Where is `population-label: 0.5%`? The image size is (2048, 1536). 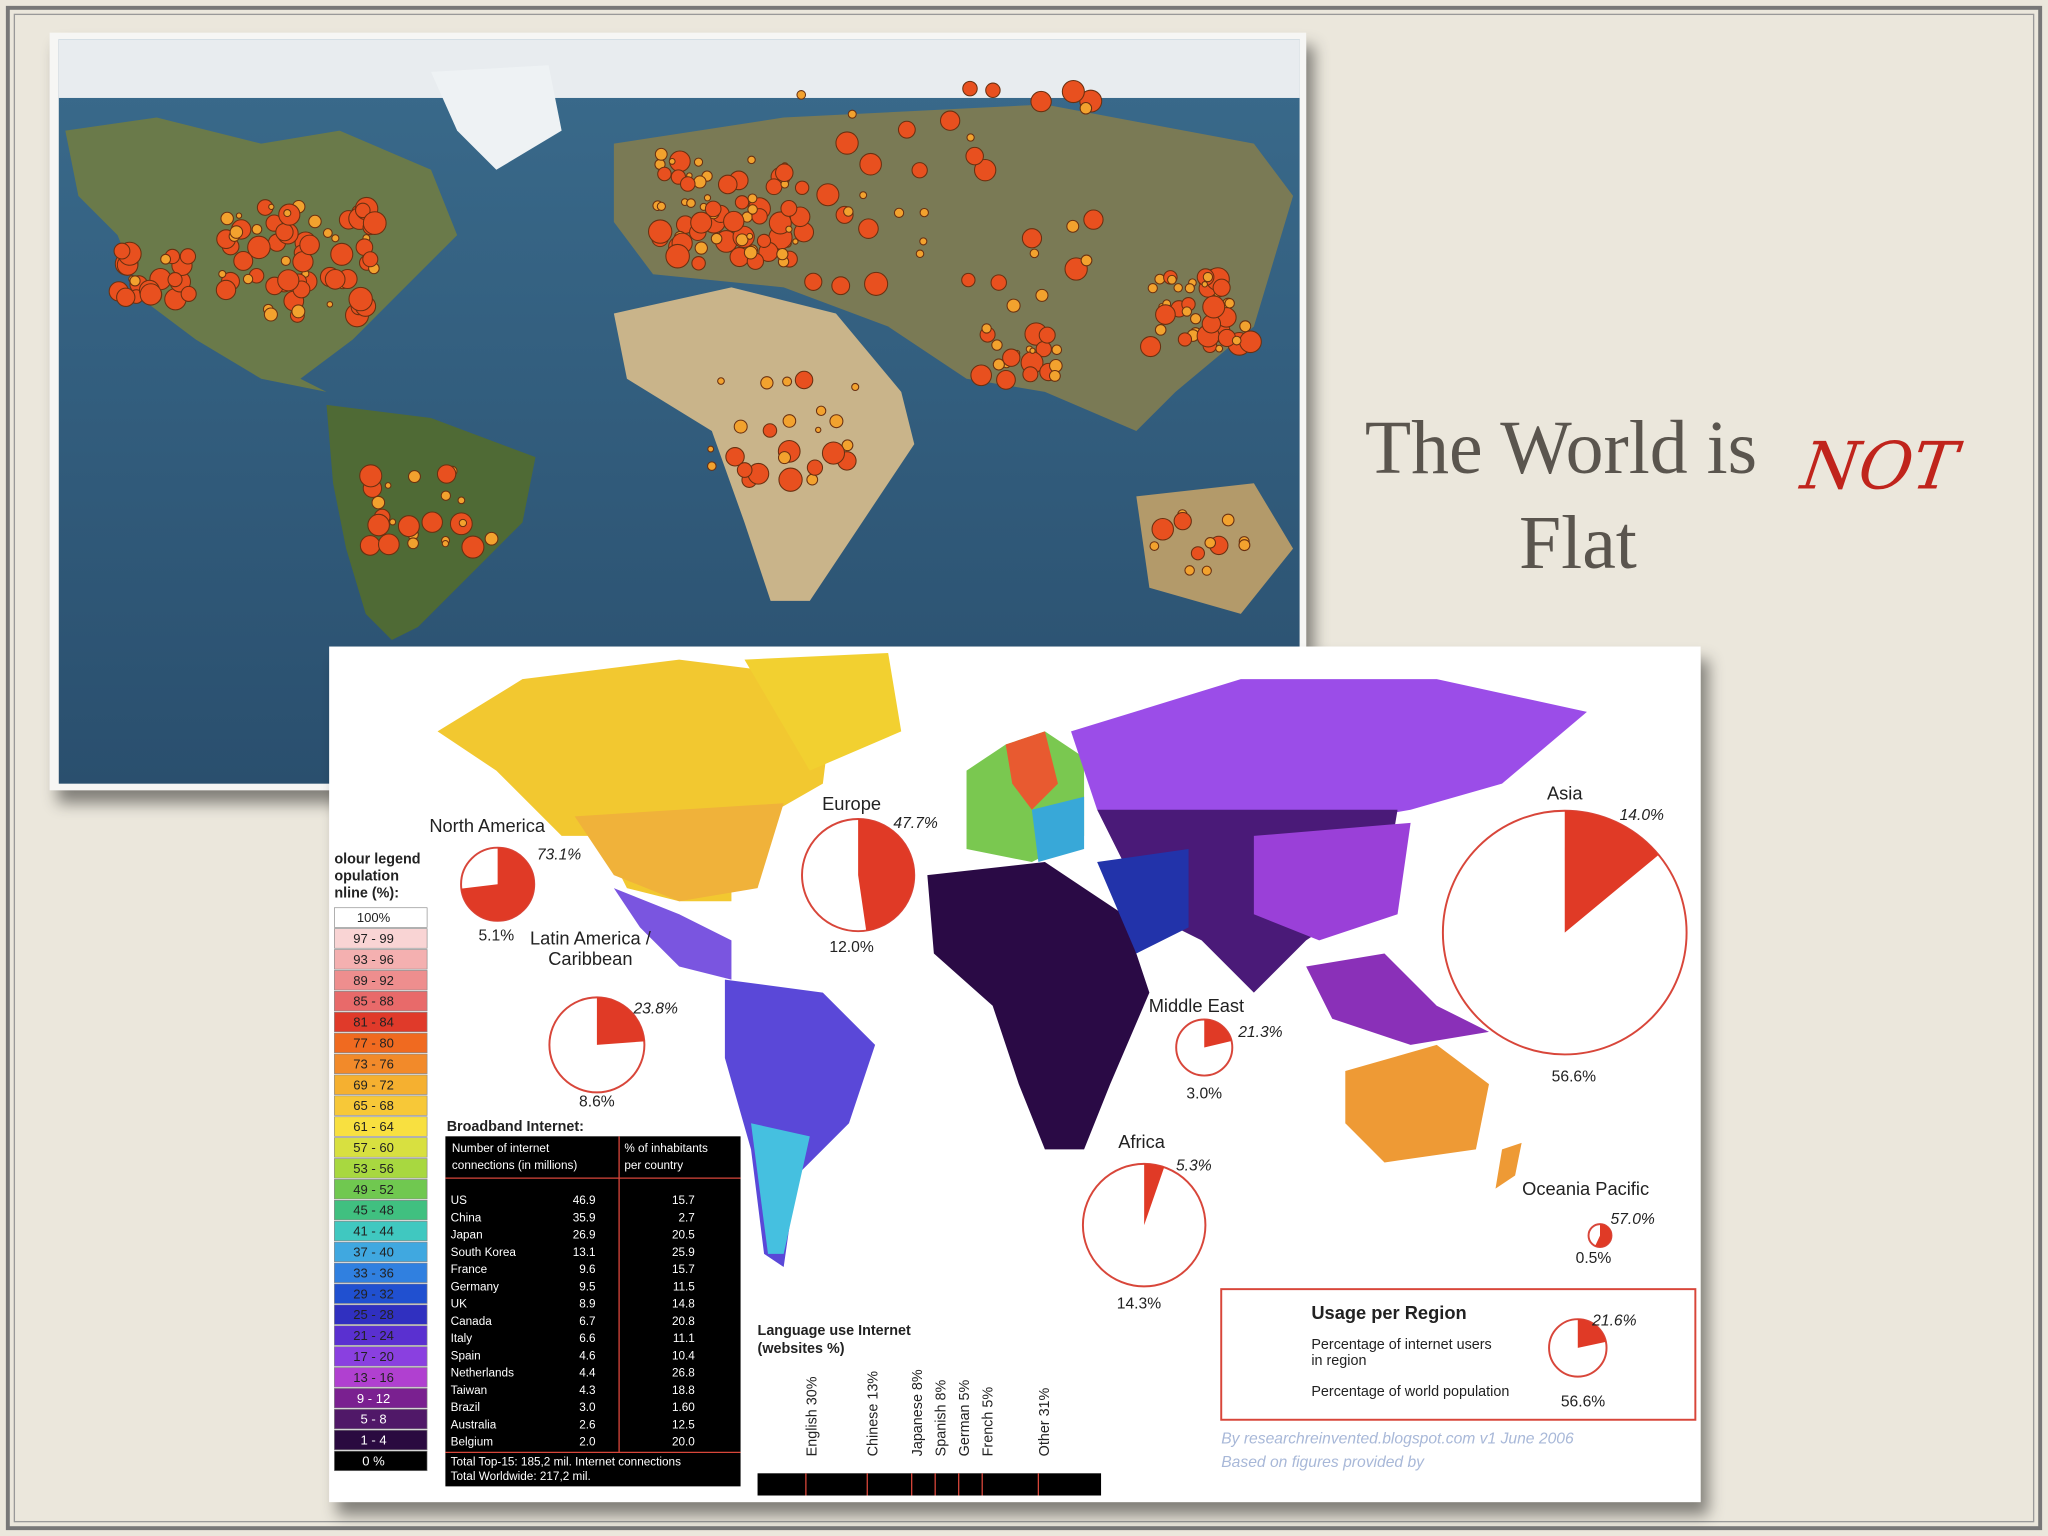
population-label: 0.5% is located at coordinates (1594, 1258).